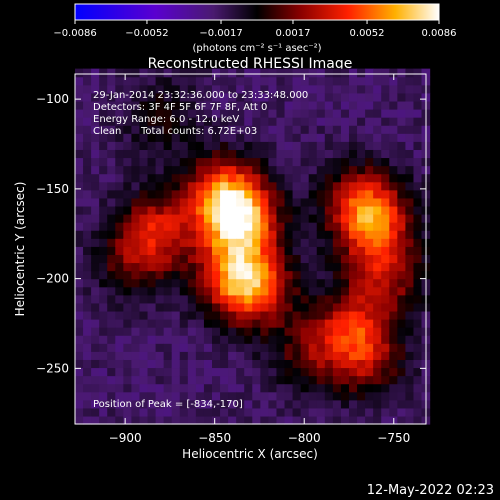 The width and height of the screenshot is (500, 500). What do you see at coordinates (393, 438) in the screenshot?
I see `x-tick-label: −750` at bounding box center [393, 438].